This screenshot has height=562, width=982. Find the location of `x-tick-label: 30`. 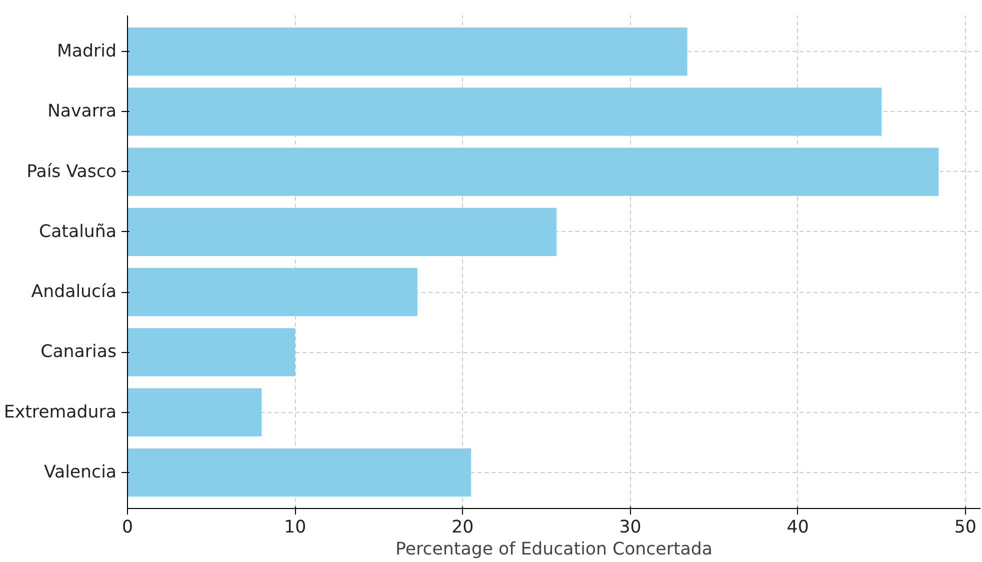

x-tick-label: 30 is located at coordinates (630, 528).